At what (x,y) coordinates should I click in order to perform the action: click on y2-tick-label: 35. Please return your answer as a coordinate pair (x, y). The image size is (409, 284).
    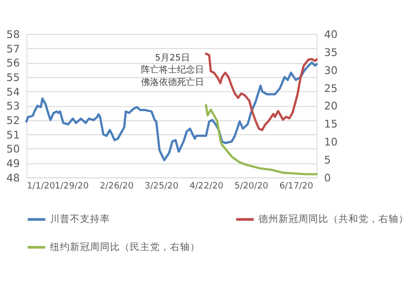
    Looking at the image, I should click on (331, 52).